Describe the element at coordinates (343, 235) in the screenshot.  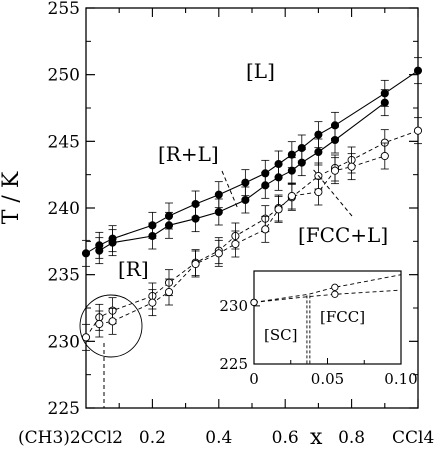
I see `region-label-fcc-liquid: [FCC+L]` at that location.